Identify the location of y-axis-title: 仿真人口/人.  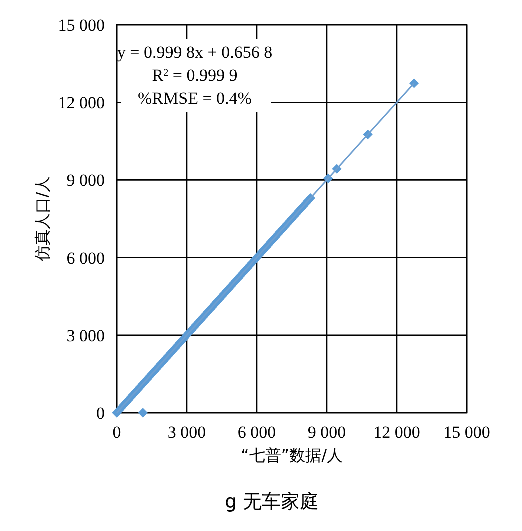
(42, 219).